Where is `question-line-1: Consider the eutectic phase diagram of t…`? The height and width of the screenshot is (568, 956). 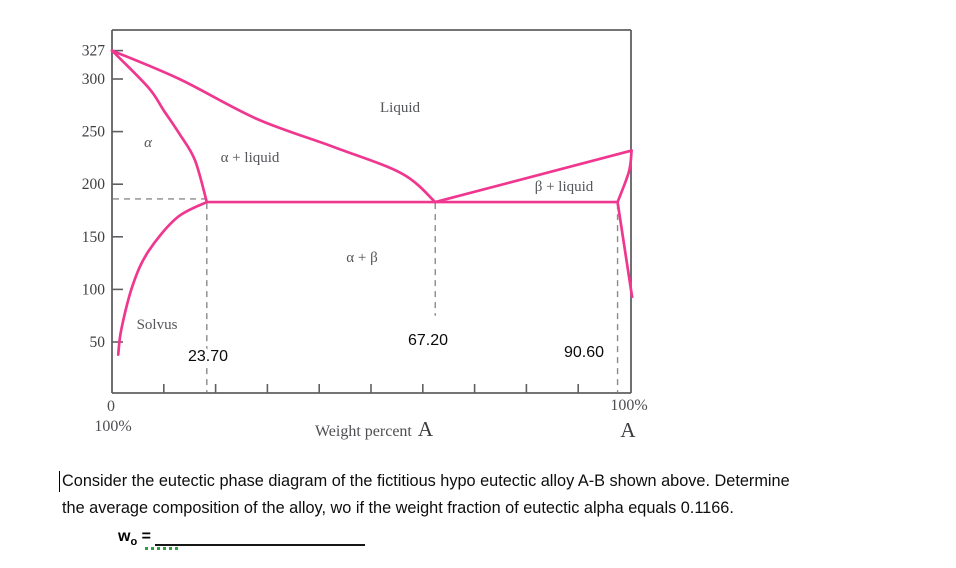
question-line-1: Consider the eutectic phase diagram of t… is located at coordinates (426, 481).